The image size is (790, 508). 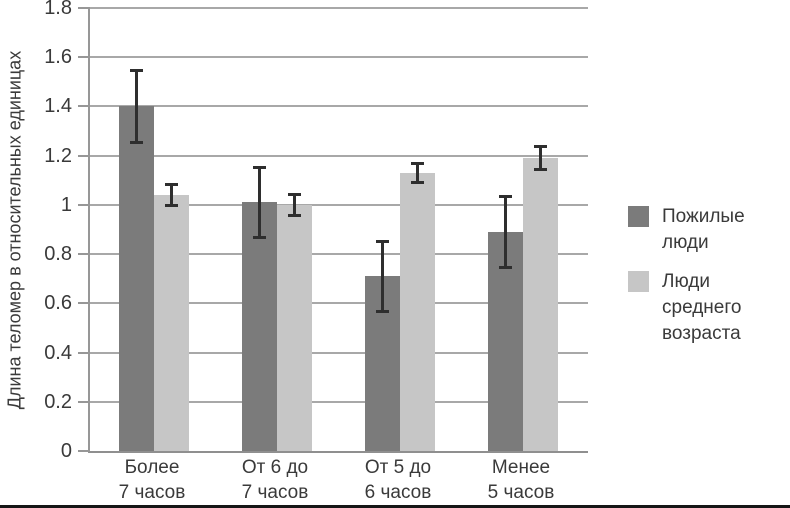 What do you see at coordinates (58, 57) in the screenshot?
I see `y-tick-label: 1.6` at bounding box center [58, 57].